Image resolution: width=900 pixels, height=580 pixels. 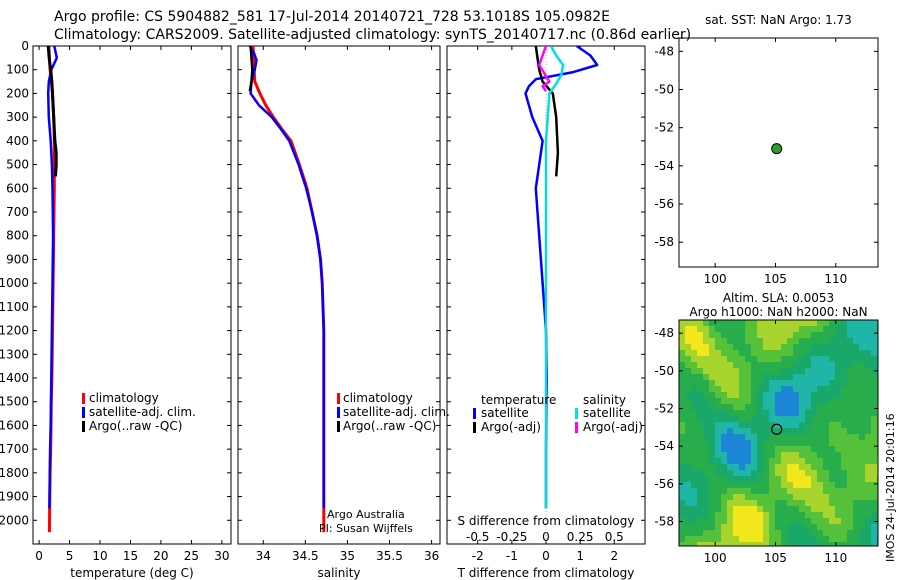 What do you see at coordinates (664, 166) in the screenshot?
I see `sst_map-ytick-label: -54` at bounding box center [664, 166].